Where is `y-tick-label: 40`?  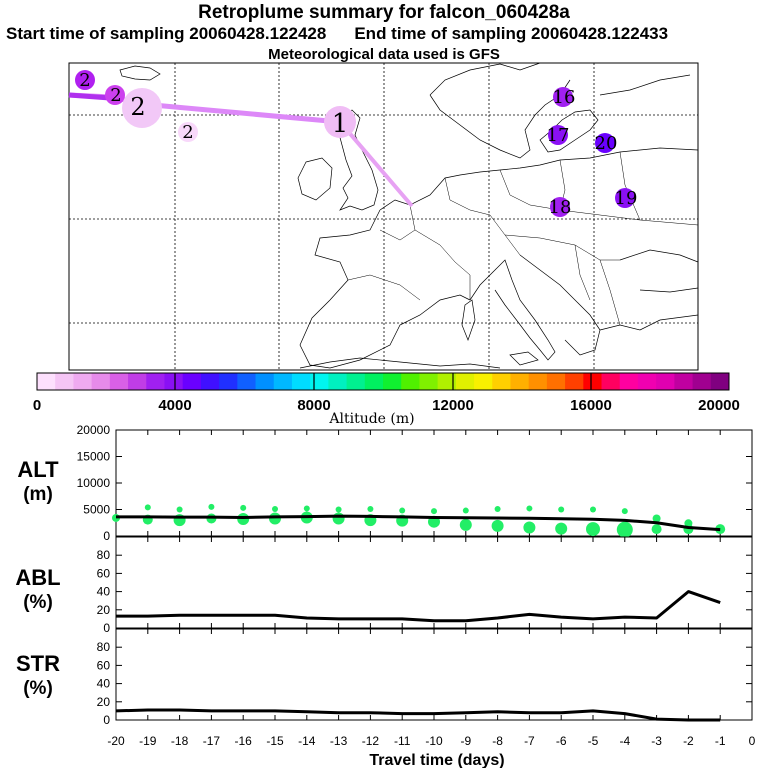 y-tick-label: 40 is located at coordinates (104, 684).